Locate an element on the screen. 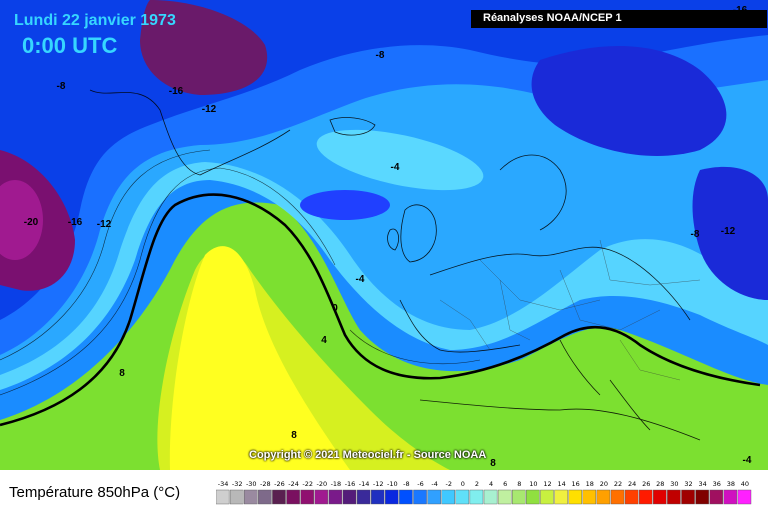  legend-tick-label: 20 is located at coordinates (604, 484).